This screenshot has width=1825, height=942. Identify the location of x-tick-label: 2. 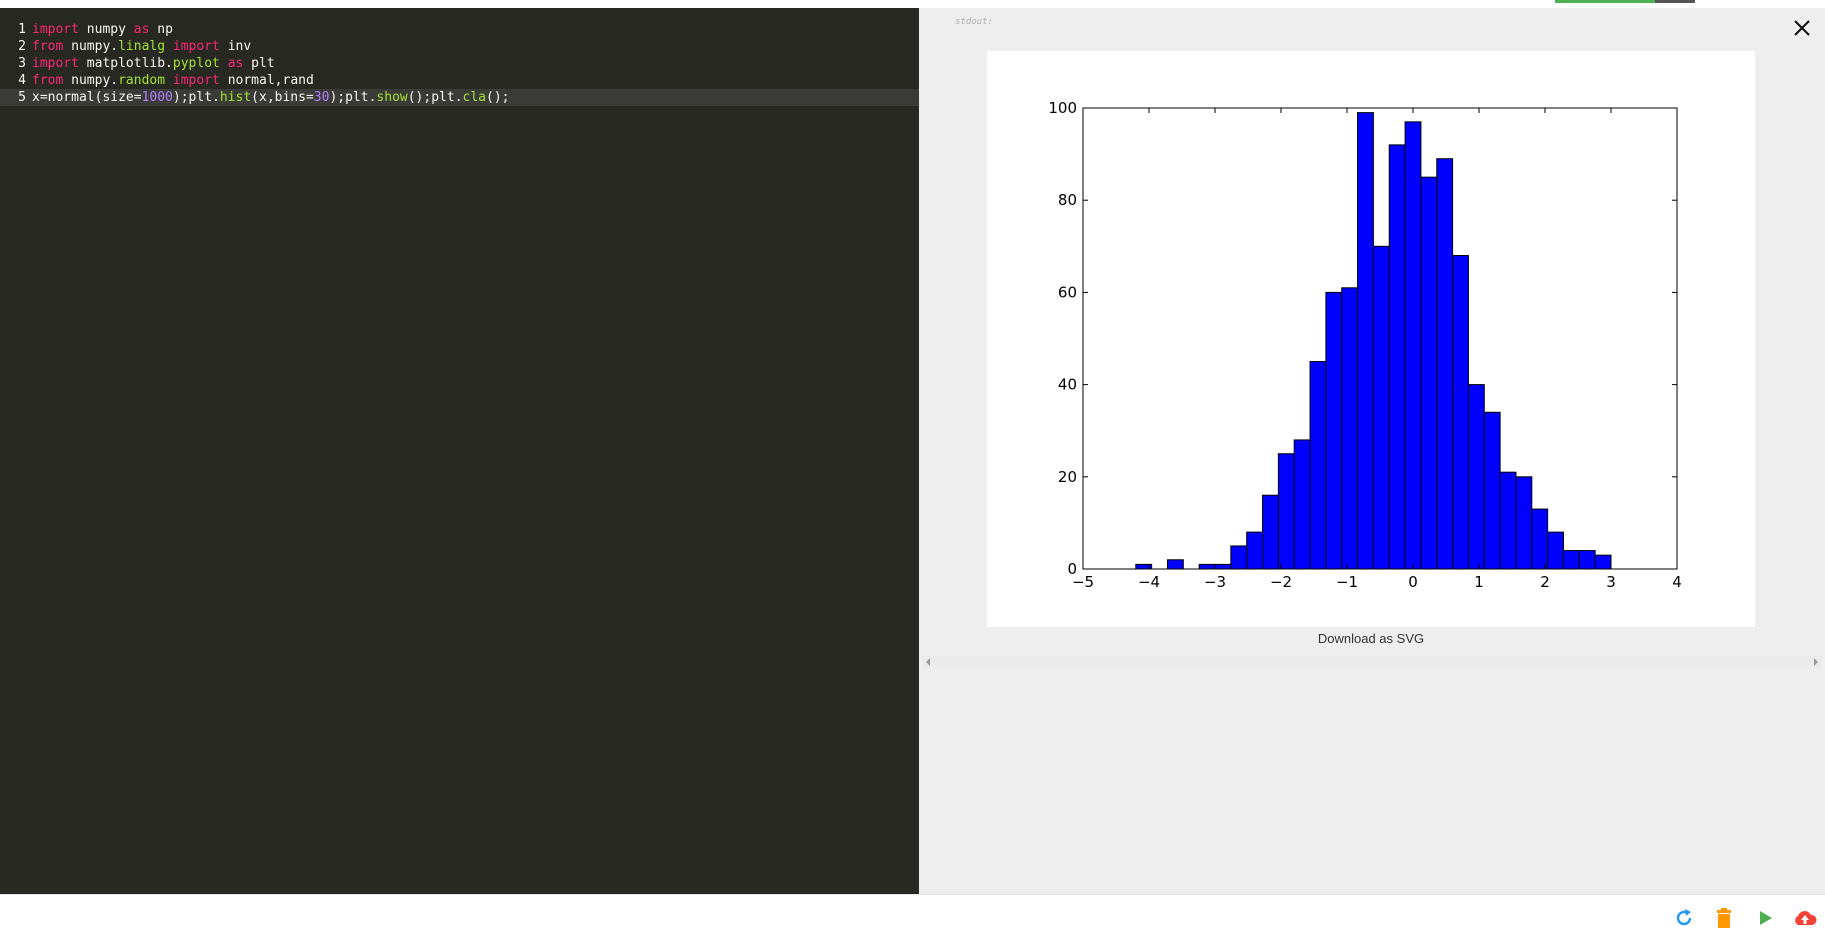
(1545, 582).